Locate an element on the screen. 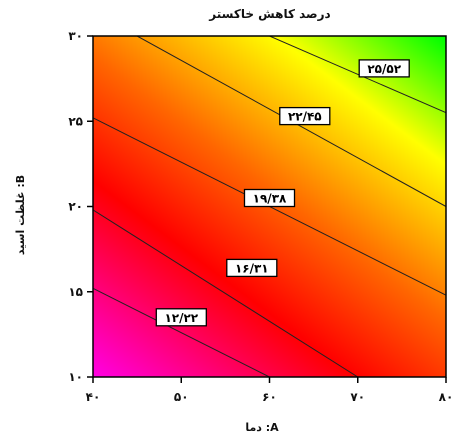 The height and width of the screenshot is (437, 464). x-tick-label: ۴۰ is located at coordinates (93, 397).